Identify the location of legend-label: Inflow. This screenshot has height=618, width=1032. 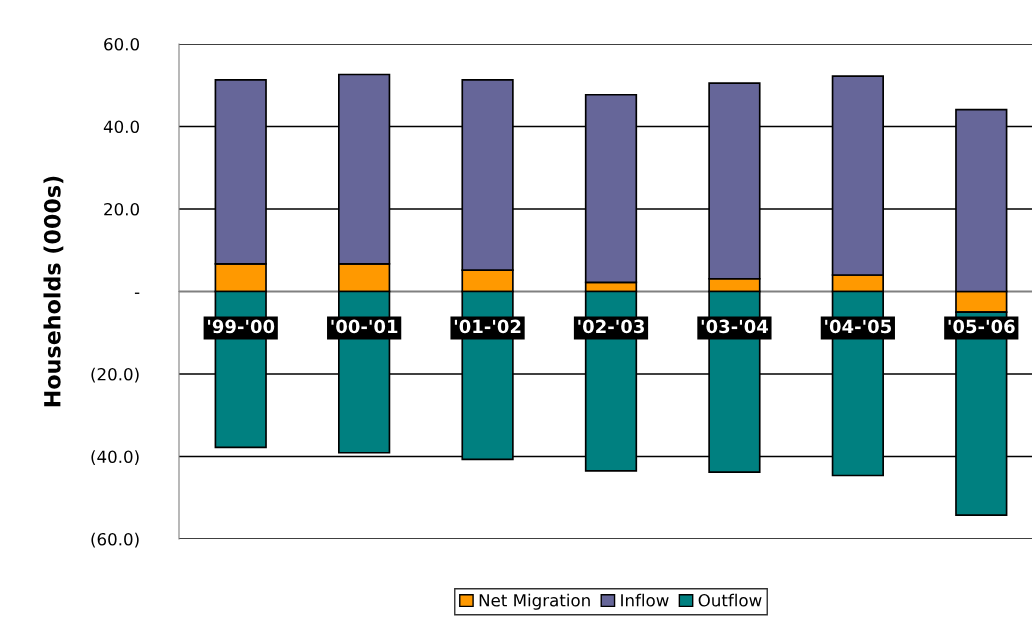
(645, 600).